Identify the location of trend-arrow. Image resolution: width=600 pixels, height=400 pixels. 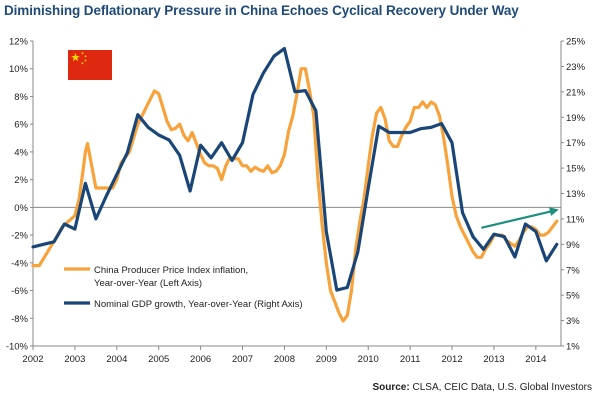
(520, 218).